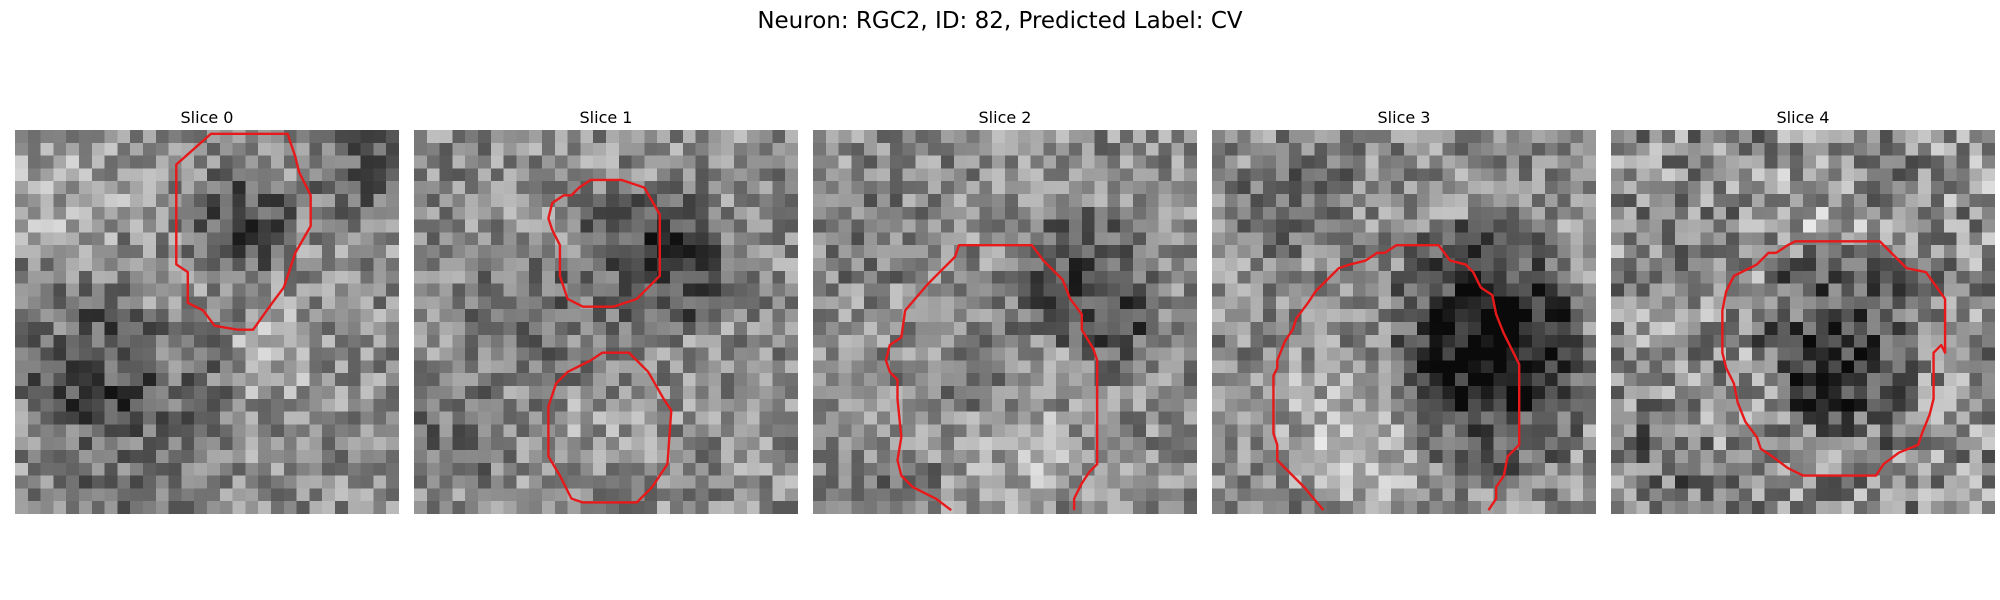  Describe the element at coordinates (1404, 117) in the screenshot. I see `slice-title: Slice 3` at that location.